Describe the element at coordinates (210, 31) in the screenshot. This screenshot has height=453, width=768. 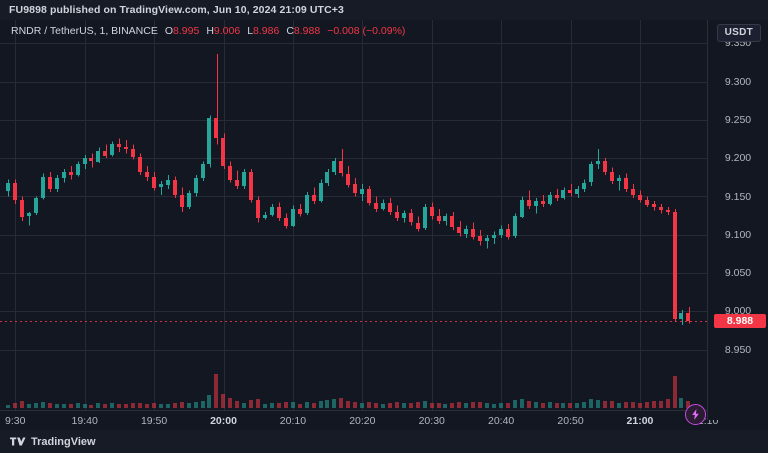
I see `high-label: H` at that location.